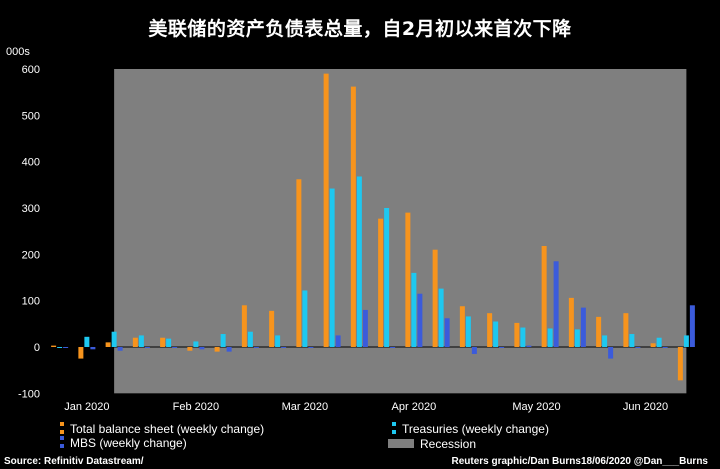 This screenshot has height=469, width=720. I want to click on y-tick-label: 500, so click(31, 116).